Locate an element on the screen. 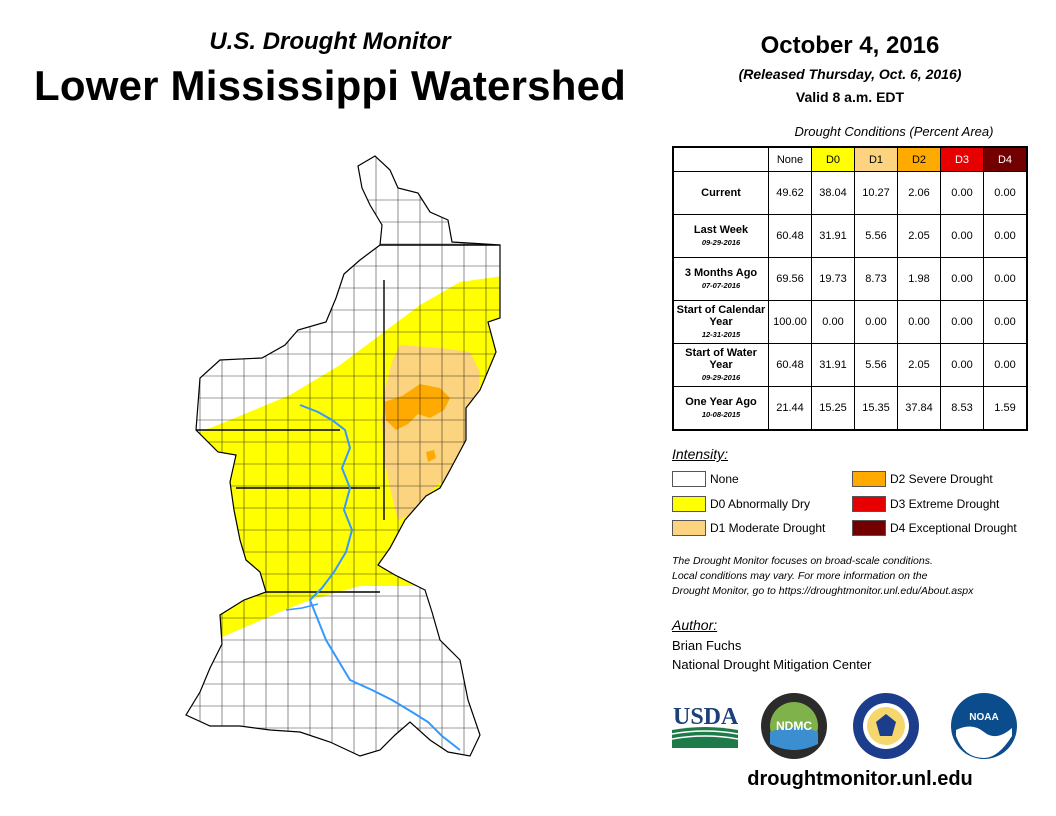 This screenshot has height=816, width=1056. noaa-logo-text: NOAA is located at coordinates (983, 717).